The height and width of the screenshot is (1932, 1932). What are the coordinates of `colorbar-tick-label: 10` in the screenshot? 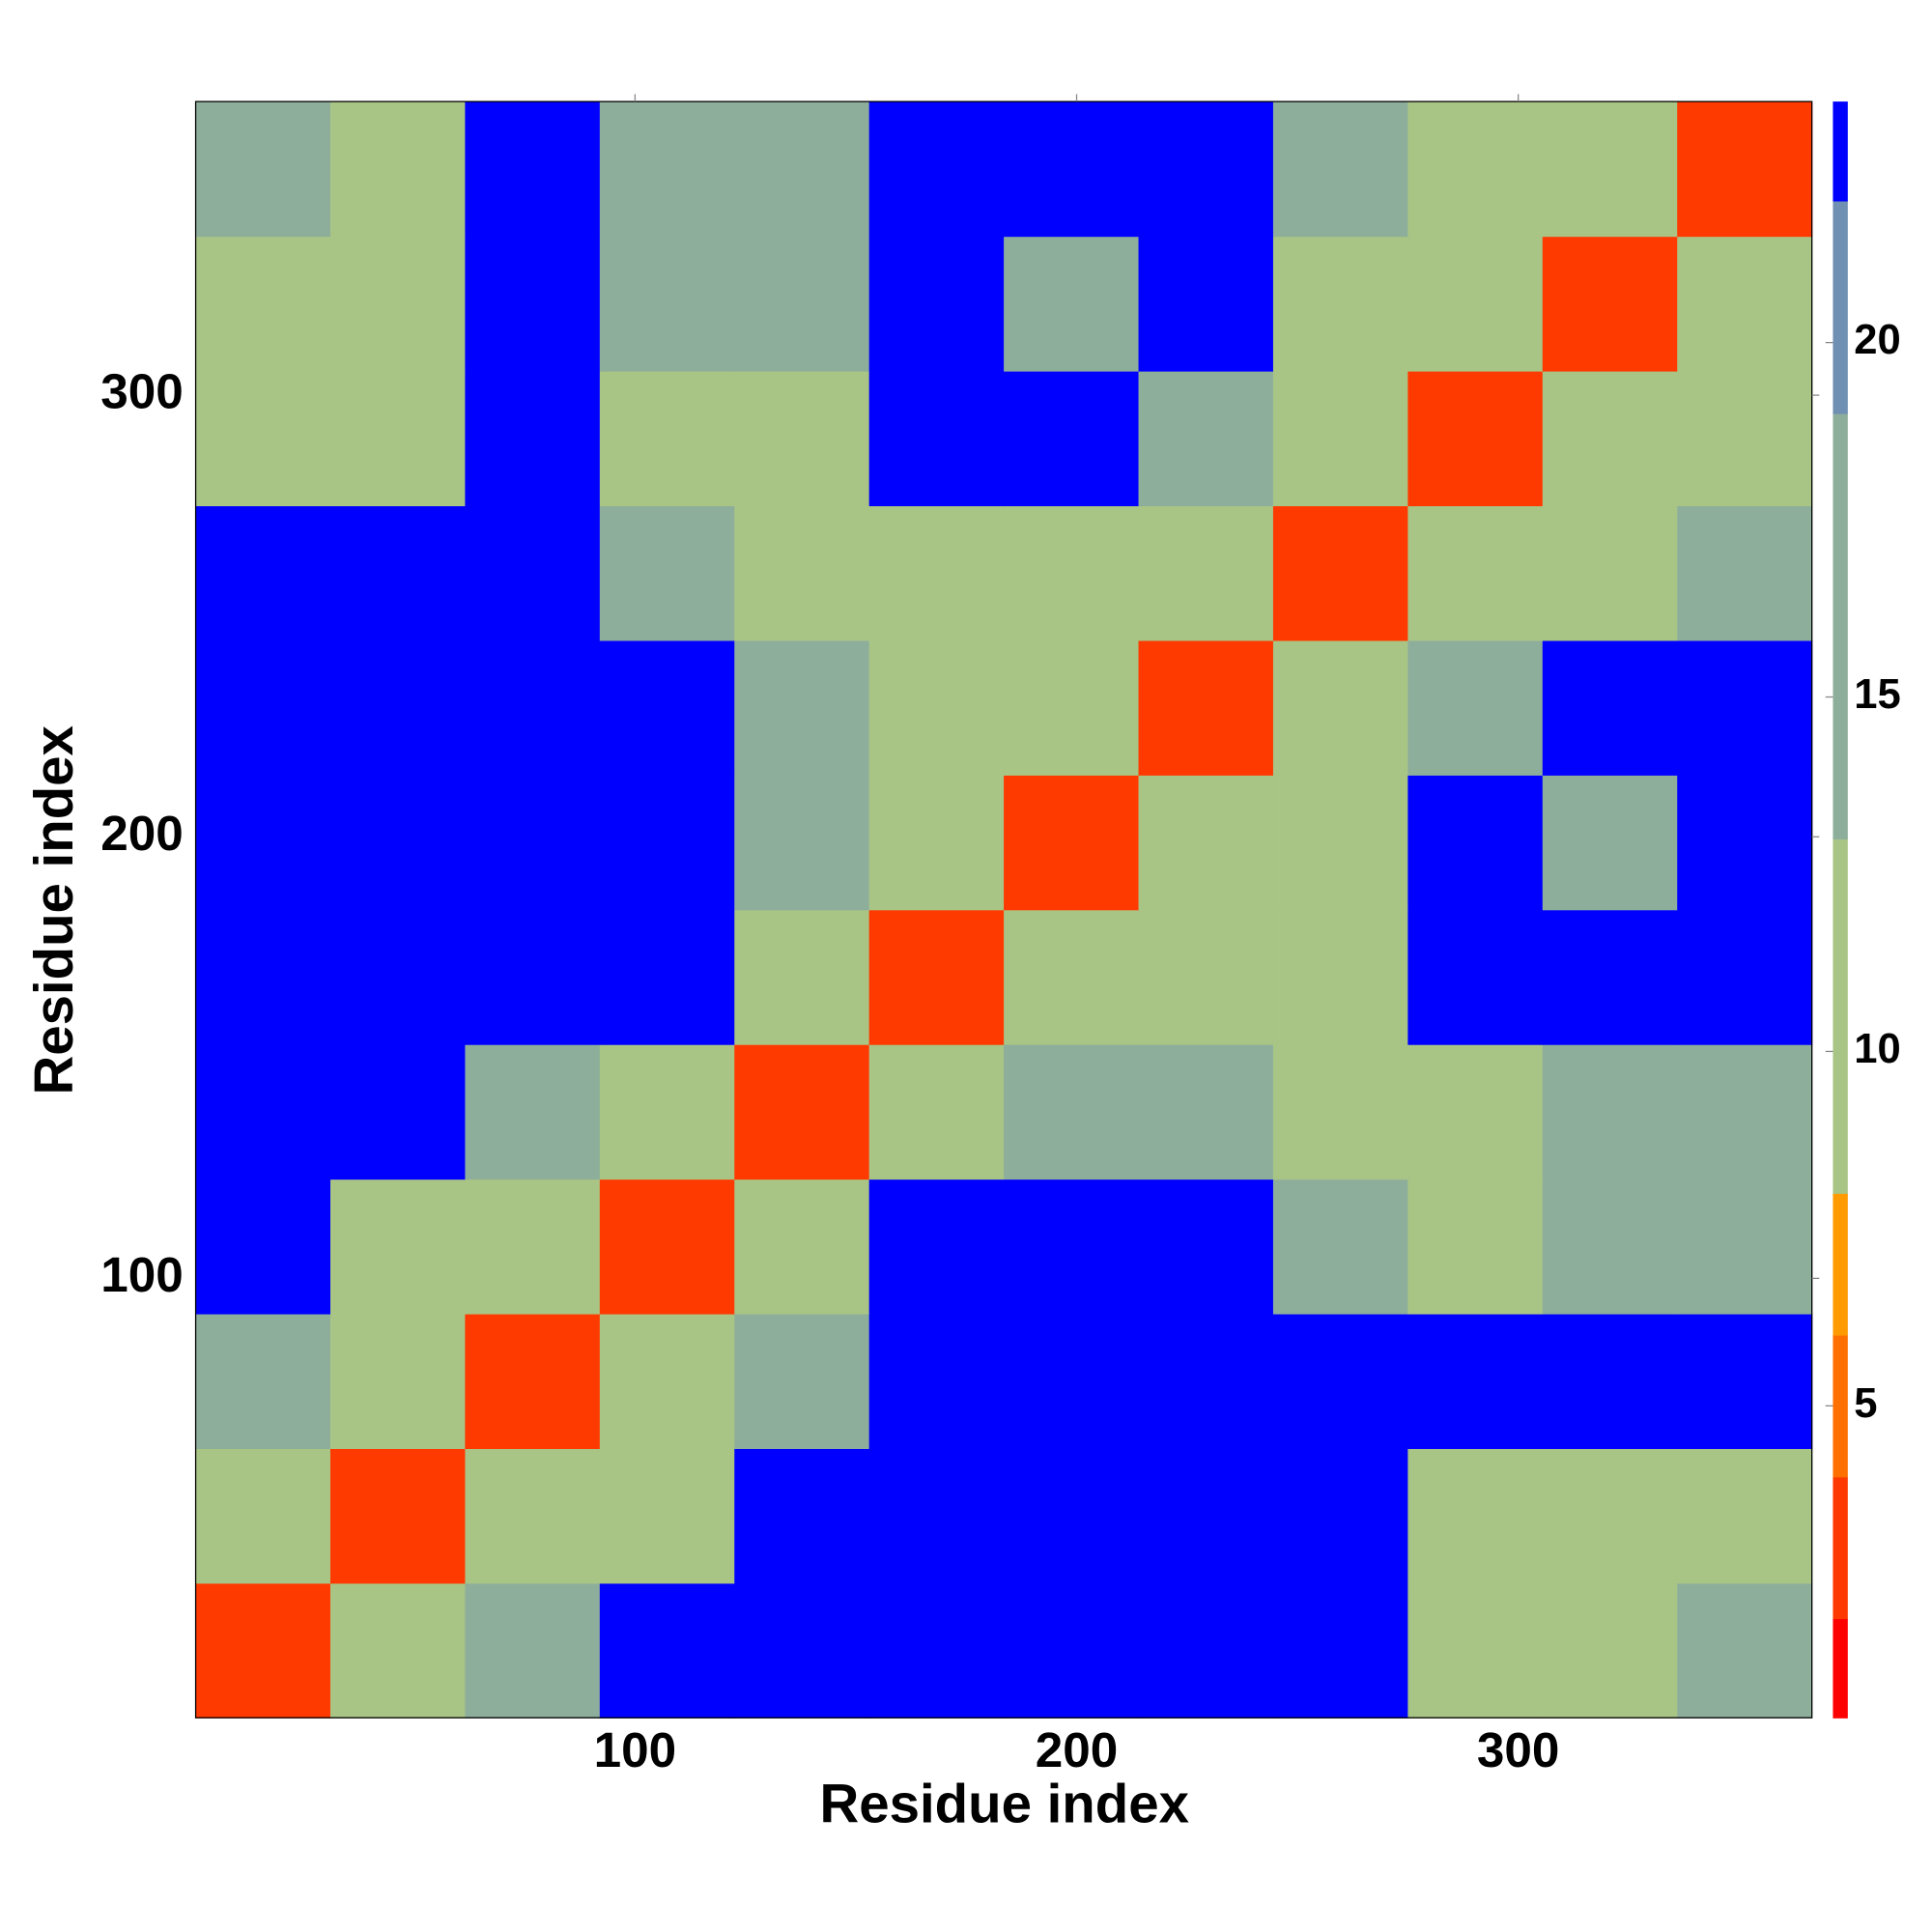 It's located at (1877, 1049).